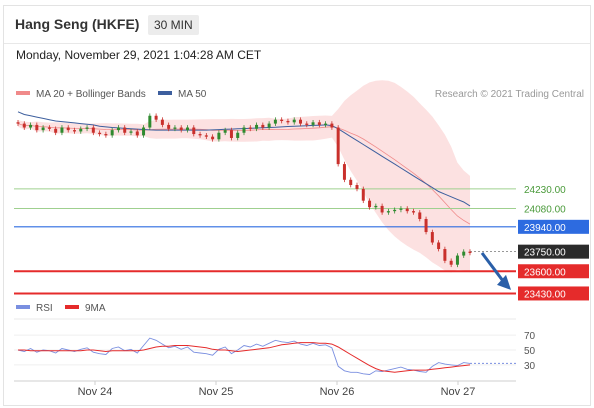 The height and width of the screenshot is (408, 594). I want to click on forecast-arrow, so click(495, 271).